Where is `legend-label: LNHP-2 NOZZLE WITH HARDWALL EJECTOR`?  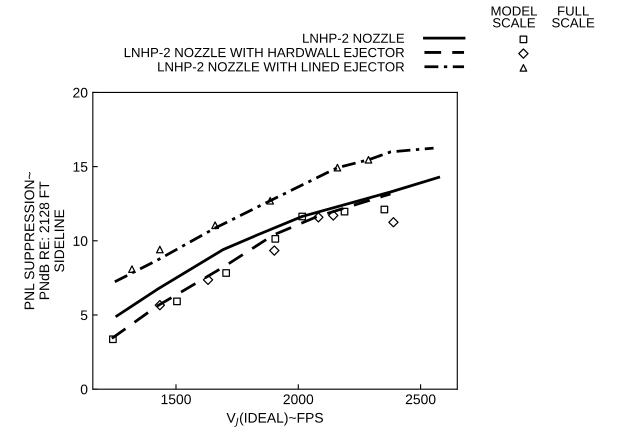 legend-label: LNHP-2 NOZZLE WITH HARDWALL EJECTOR is located at coordinates (264, 53).